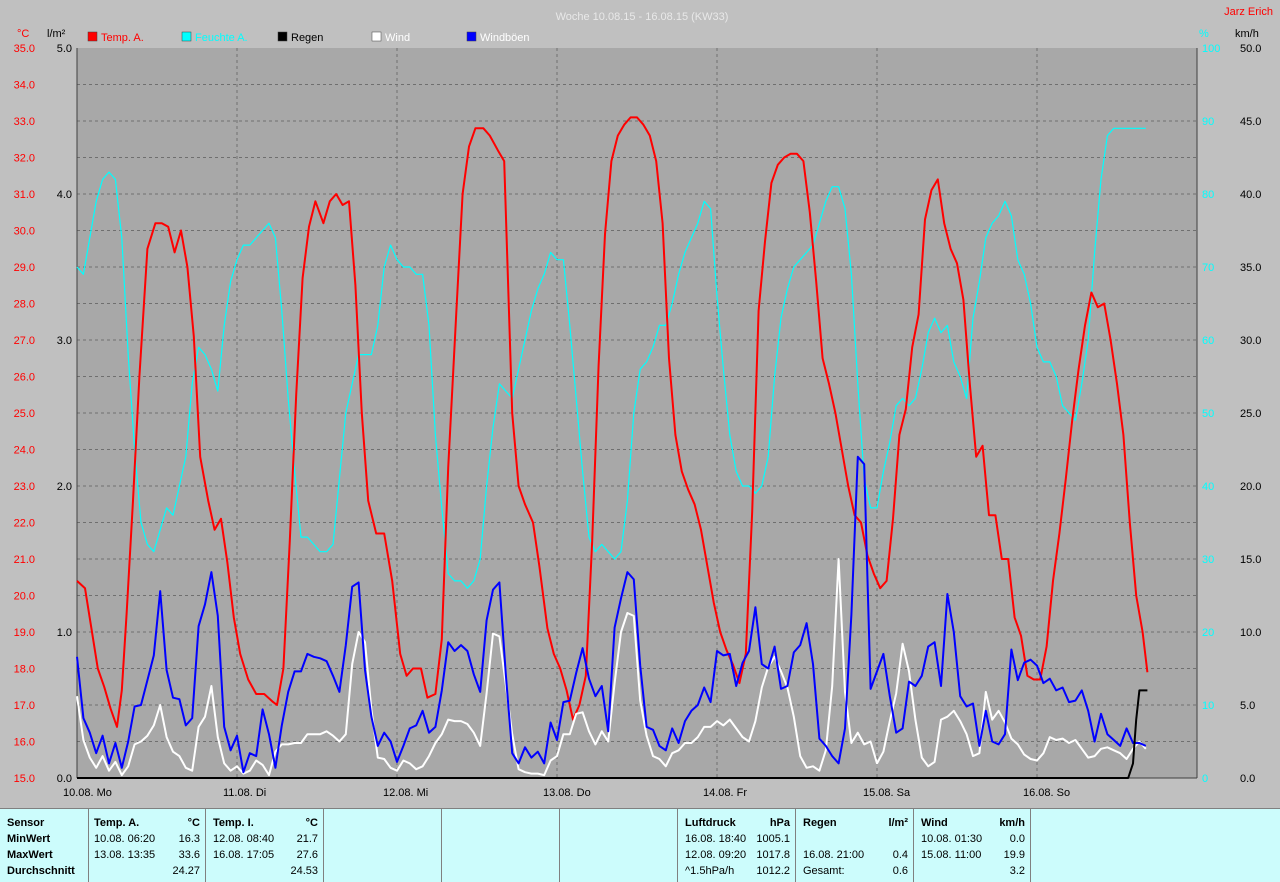  What do you see at coordinates (56, 34) in the screenshot?
I see `unit-rain: l/m²` at bounding box center [56, 34].